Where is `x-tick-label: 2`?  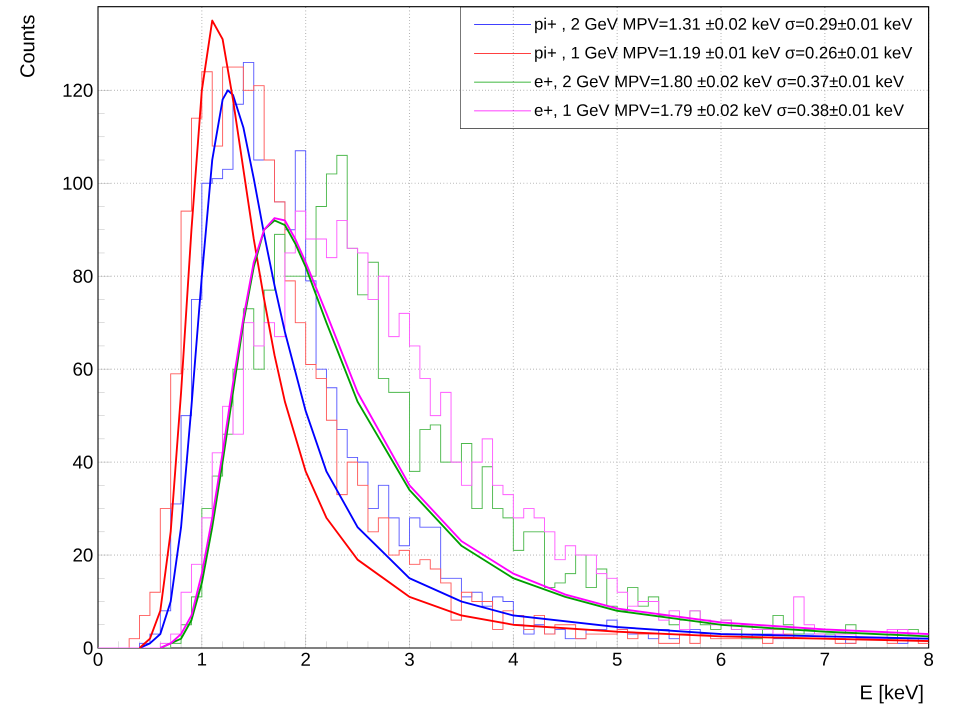 x-tick-label: 2 is located at coordinates (305, 659).